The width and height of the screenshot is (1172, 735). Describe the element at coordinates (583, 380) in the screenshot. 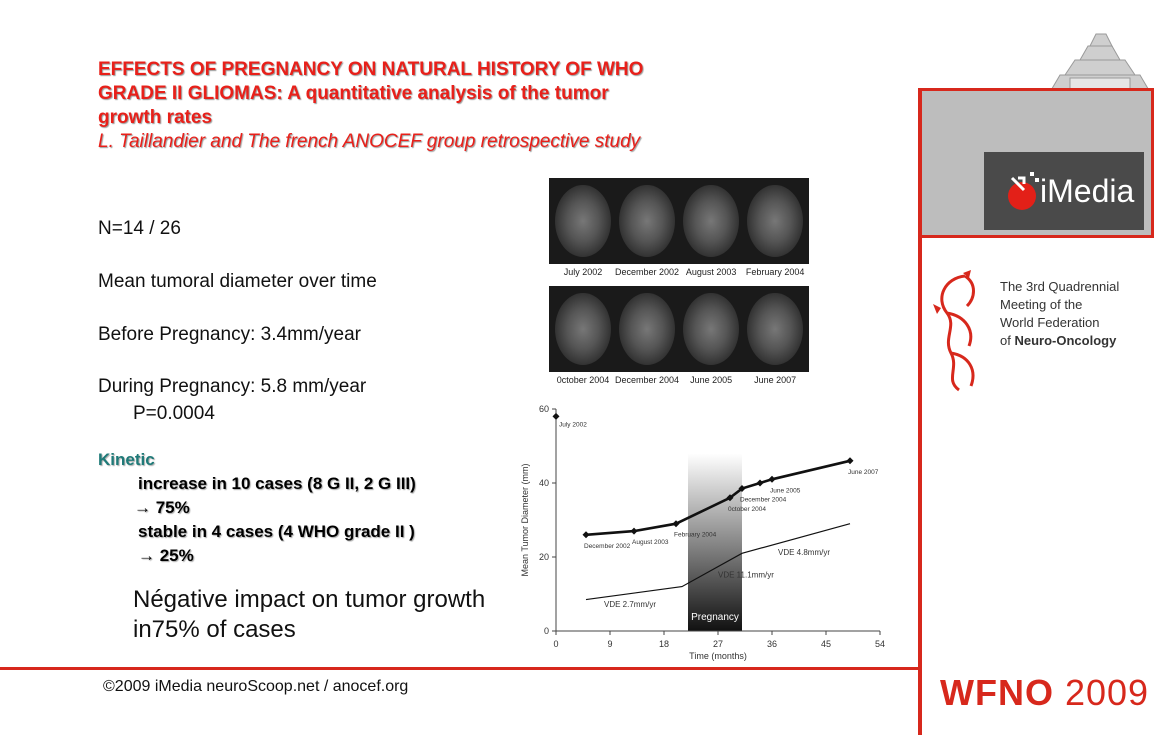

I see `mri-scan-label: 0ctober 2004` at that location.